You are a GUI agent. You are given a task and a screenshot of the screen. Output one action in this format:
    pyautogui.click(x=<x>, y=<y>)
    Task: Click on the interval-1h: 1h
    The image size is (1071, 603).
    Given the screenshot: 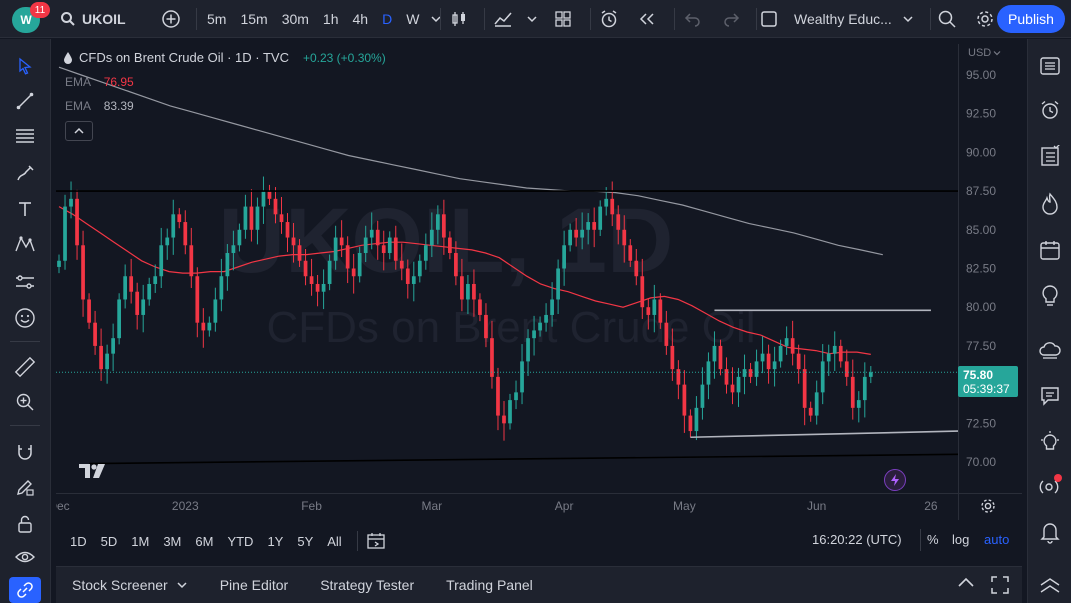 What is the action you would take?
    pyautogui.click(x=330, y=19)
    